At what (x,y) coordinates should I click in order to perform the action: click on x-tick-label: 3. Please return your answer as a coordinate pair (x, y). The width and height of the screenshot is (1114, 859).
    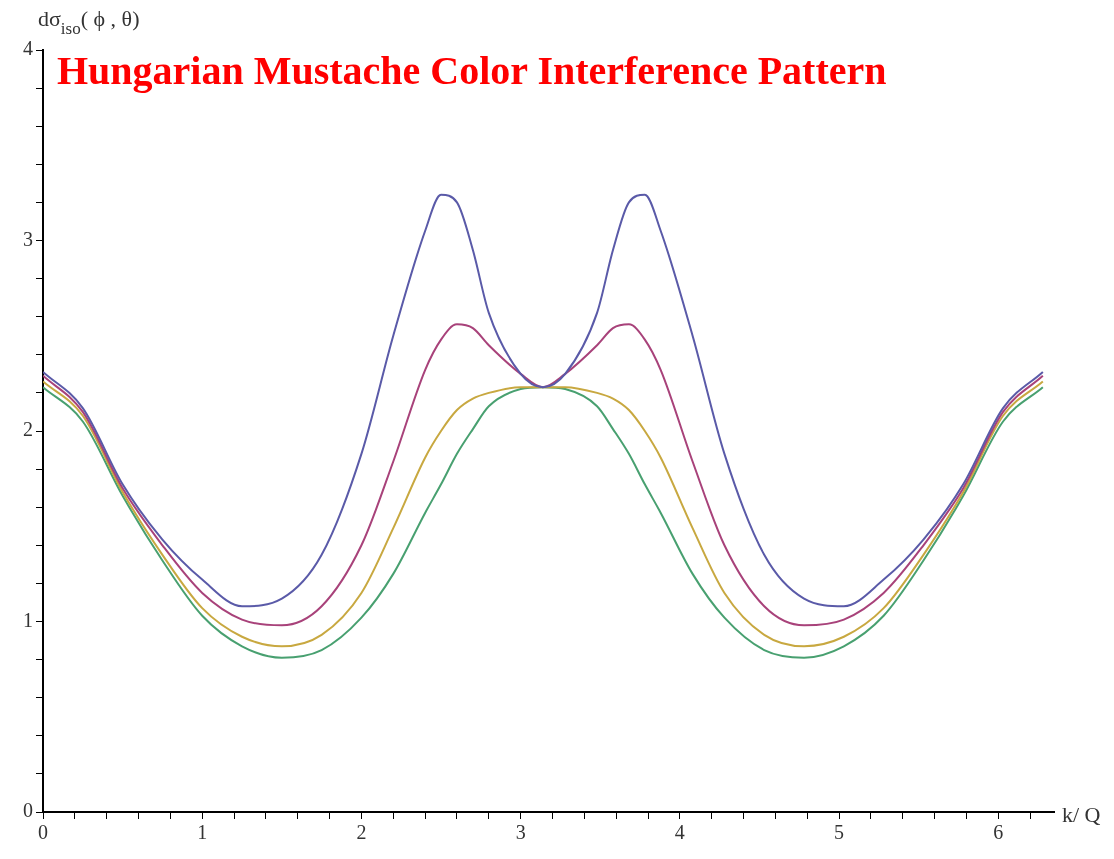
    Looking at the image, I should click on (520, 832).